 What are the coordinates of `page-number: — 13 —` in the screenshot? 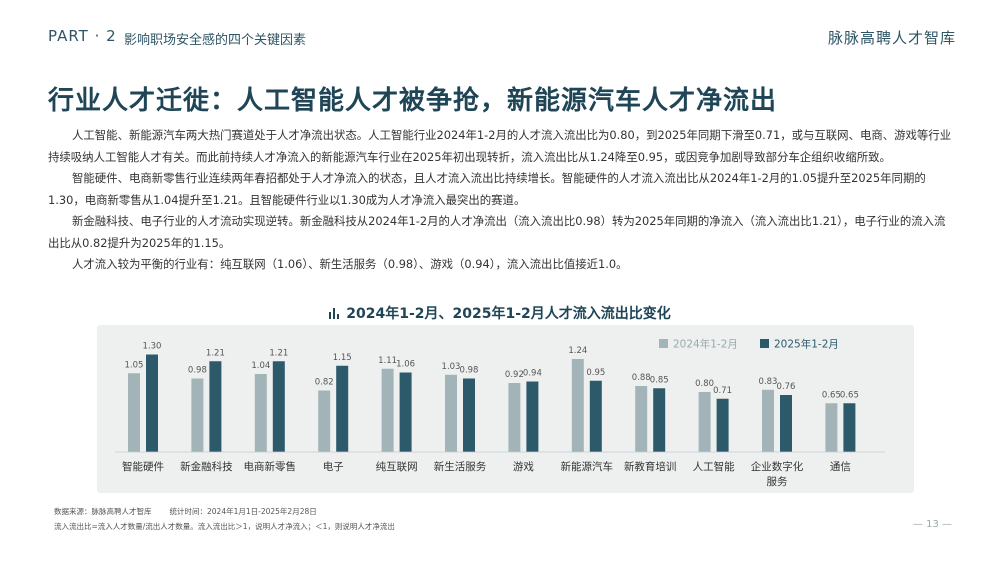 It's located at (932, 524).